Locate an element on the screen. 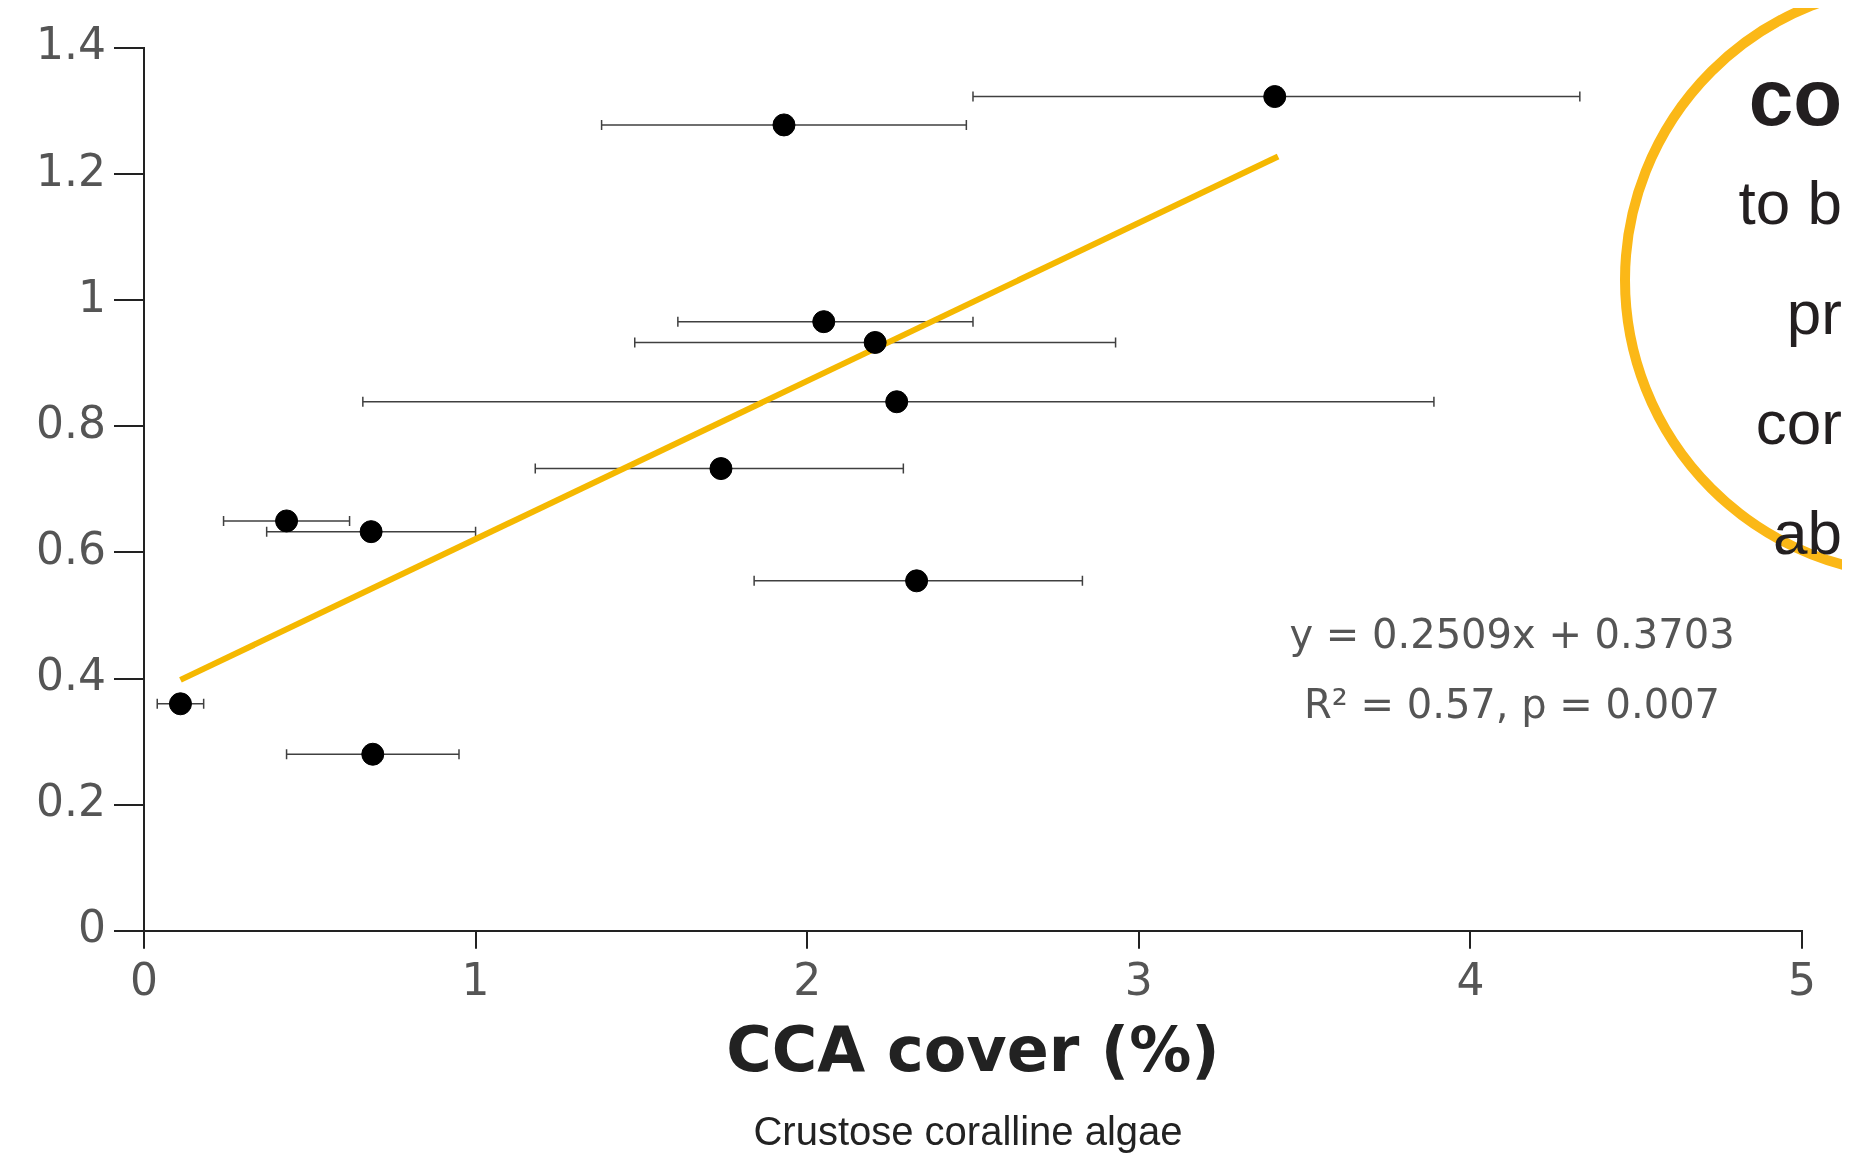 The image size is (1850, 1164). y-tick-label: 0 is located at coordinates (91, 927).